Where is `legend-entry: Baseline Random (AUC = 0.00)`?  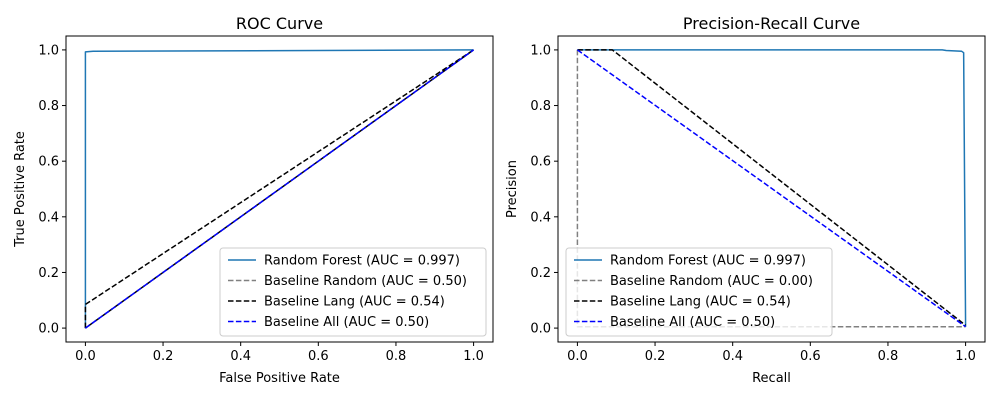 legend-entry: Baseline Random (AUC = 0.00) is located at coordinates (711, 281).